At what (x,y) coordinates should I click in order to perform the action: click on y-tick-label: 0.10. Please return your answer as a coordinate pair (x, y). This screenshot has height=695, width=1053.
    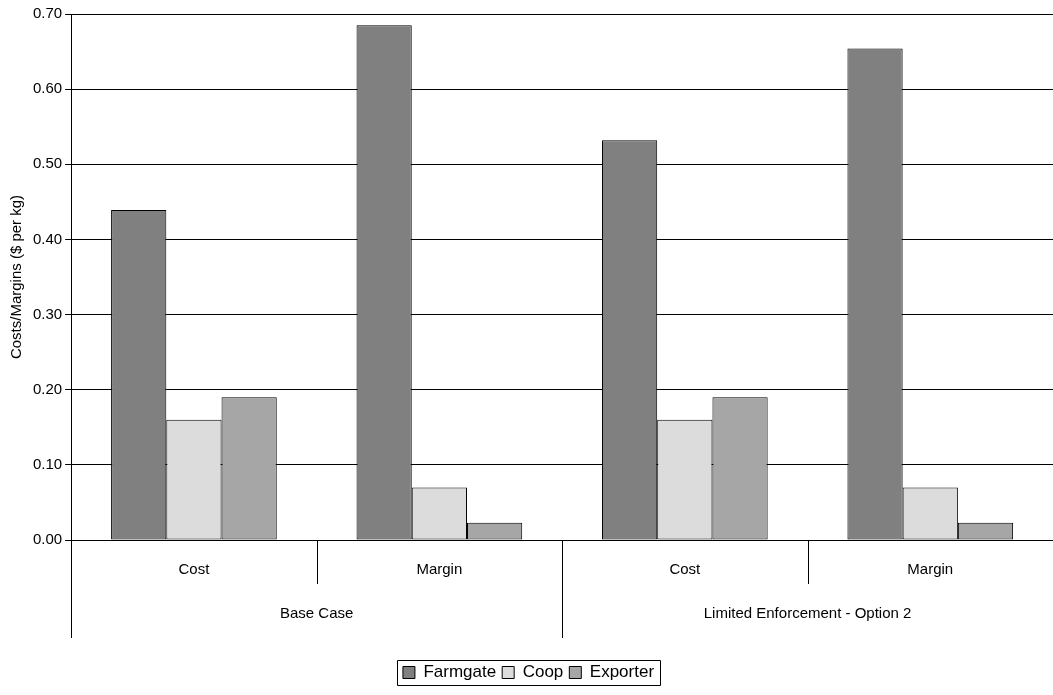
    Looking at the image, I should click on (47, 463).